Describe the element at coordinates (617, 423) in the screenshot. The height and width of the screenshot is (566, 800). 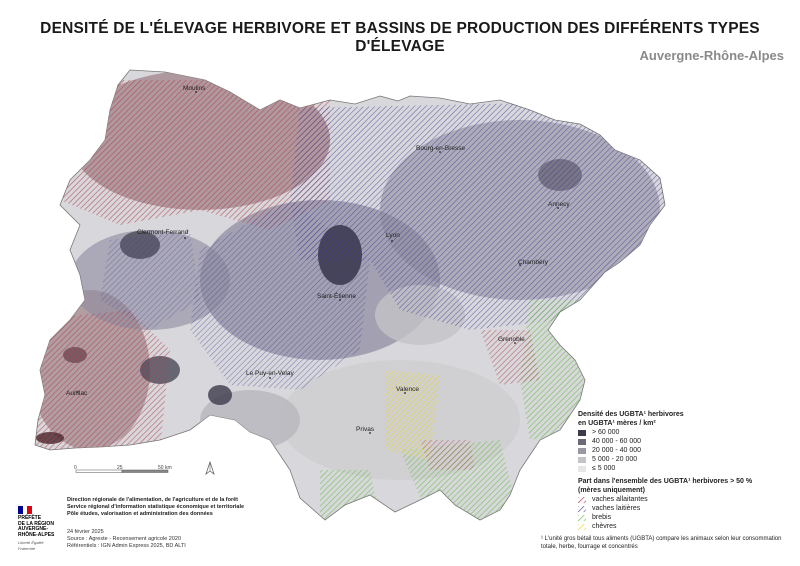
I see `legend-density-title-2: en UGBTA¹ mères / km²` at that location.